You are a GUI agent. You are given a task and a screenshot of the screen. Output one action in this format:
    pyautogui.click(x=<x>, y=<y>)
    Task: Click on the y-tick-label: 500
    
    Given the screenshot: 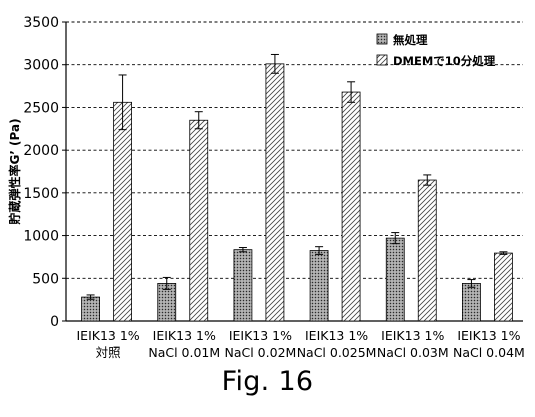 What is the action you would take?
    pyautogui.click(x=45, y=279)
    